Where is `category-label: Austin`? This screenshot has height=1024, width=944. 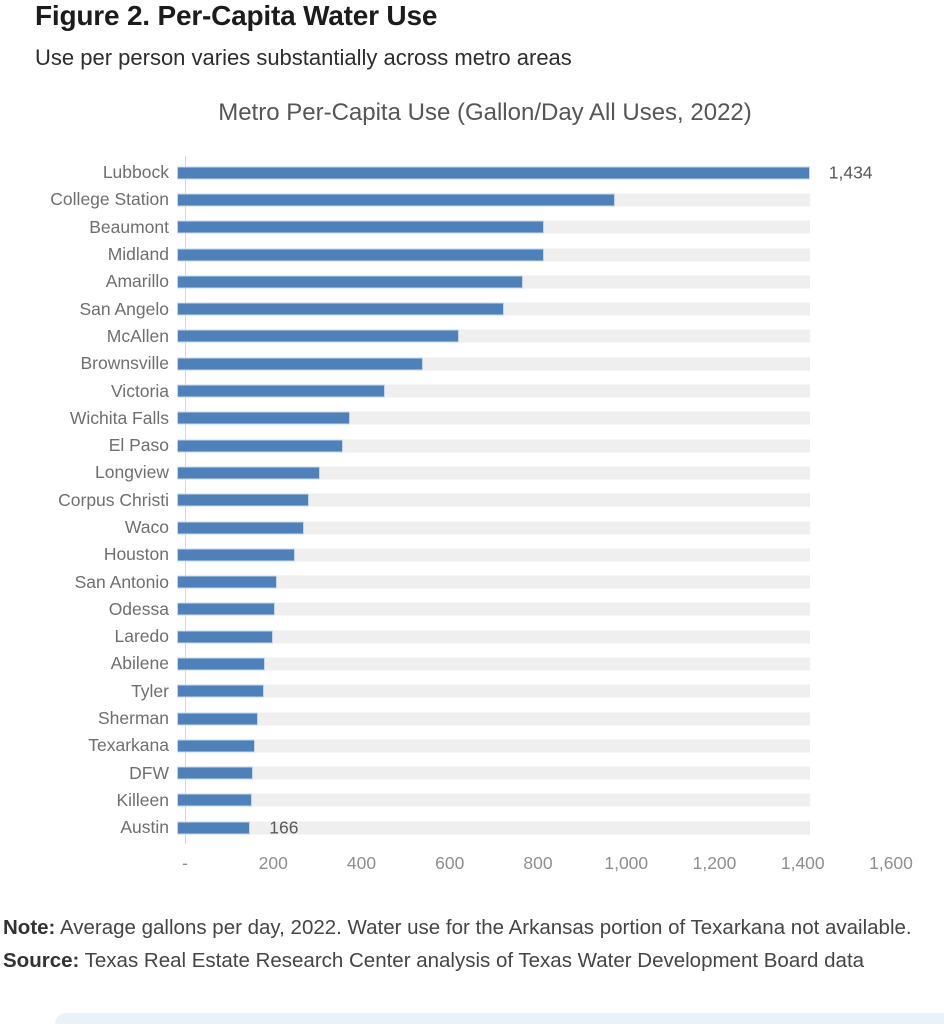
category-label: Austin is located at coordinates (144, 827).